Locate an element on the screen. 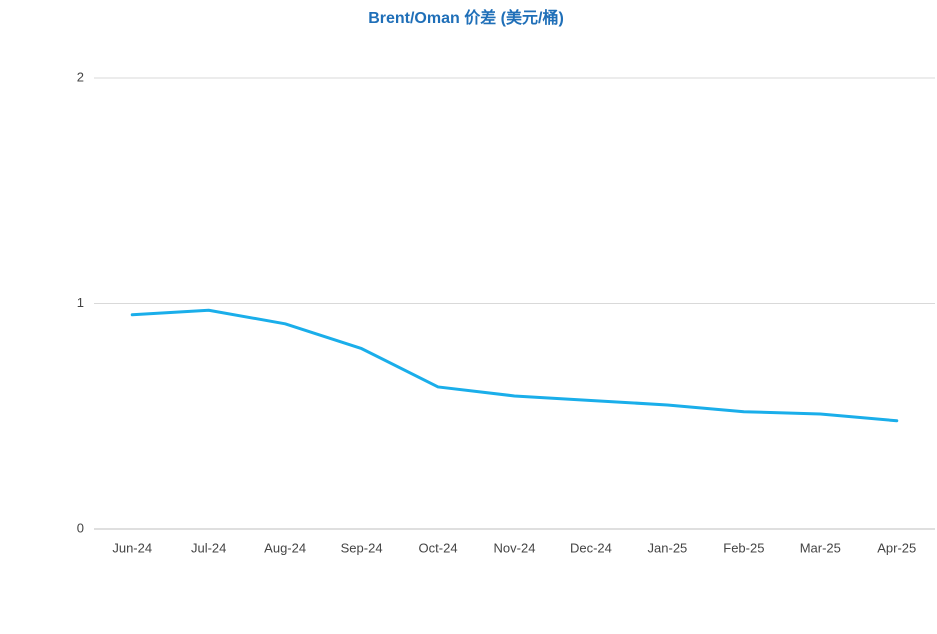 The width and height of the screenshot is (937, 634). x-tick-label: Feb-25 is located at coordinates (743, 547).